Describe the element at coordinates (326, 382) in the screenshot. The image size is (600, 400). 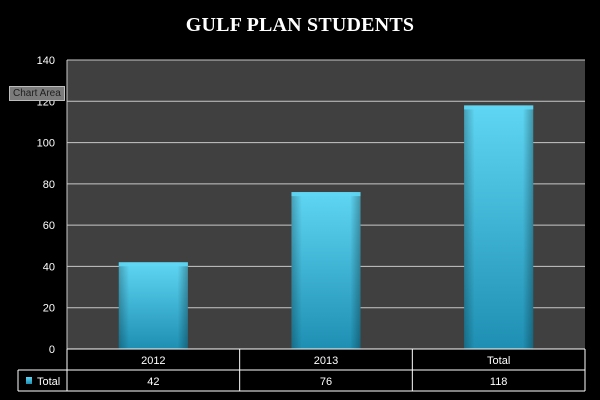
I see `data-table-value: 76` at that location.